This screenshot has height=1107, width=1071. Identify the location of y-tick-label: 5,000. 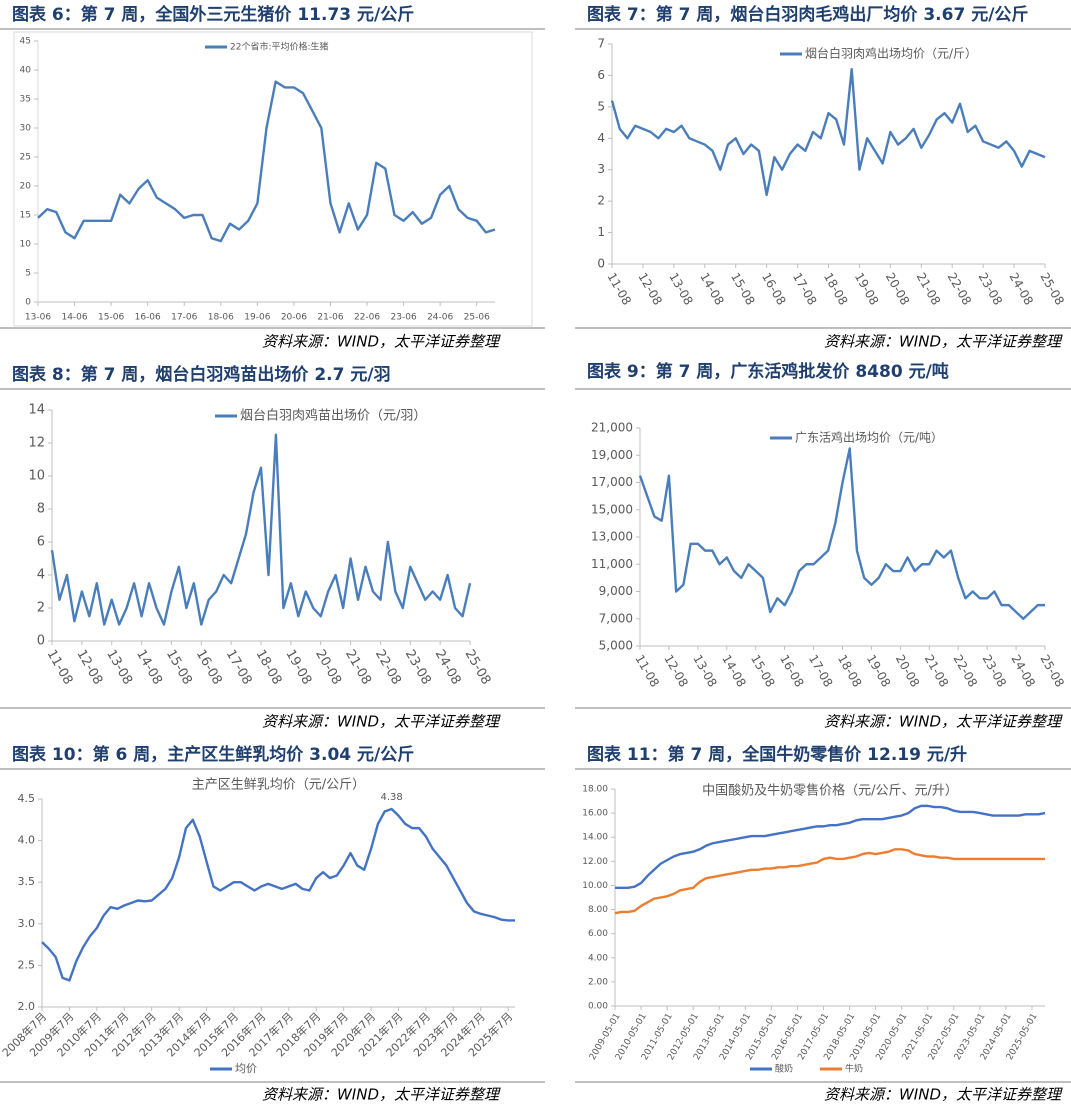
(616, 646).